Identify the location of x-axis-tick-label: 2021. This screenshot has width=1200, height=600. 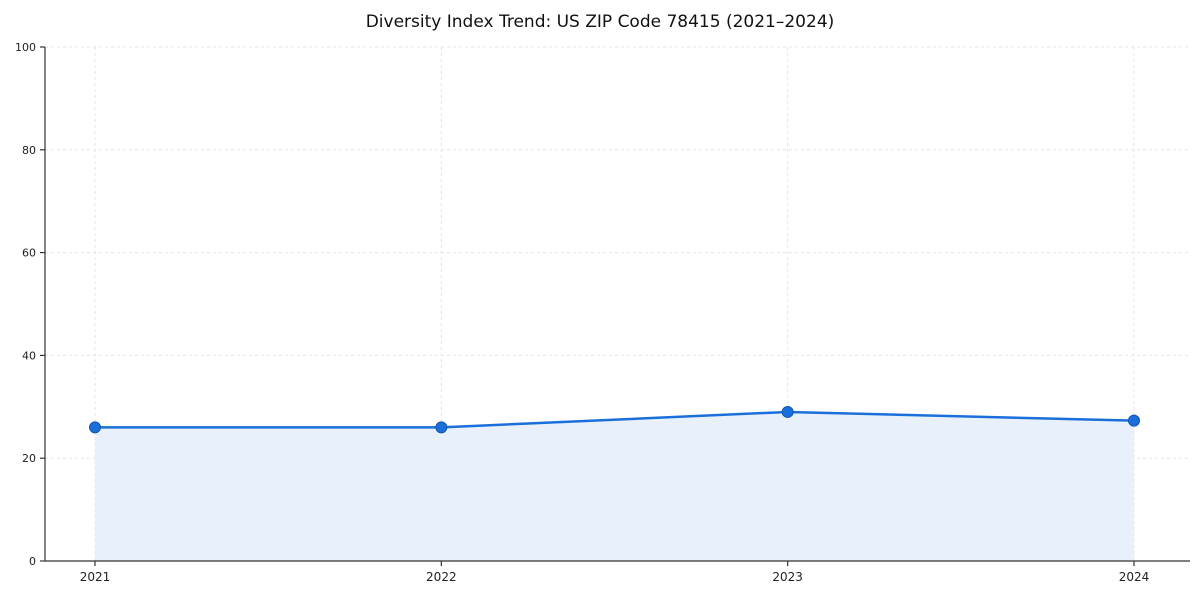
(95, 577).